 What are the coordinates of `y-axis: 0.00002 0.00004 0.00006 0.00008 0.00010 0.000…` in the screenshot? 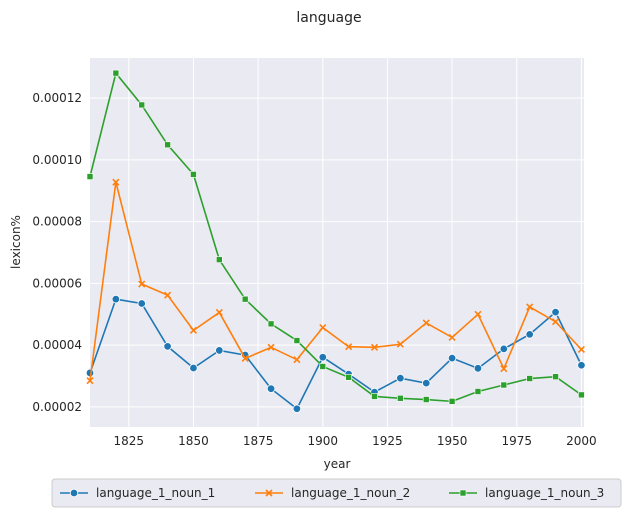 It's located at (57, 252).